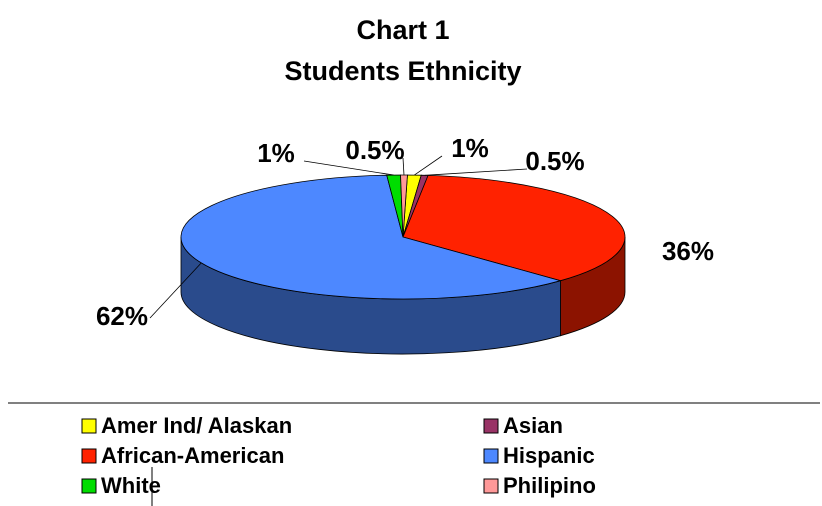  I want to click on chart-title: Chart 1, so click(402, 30).